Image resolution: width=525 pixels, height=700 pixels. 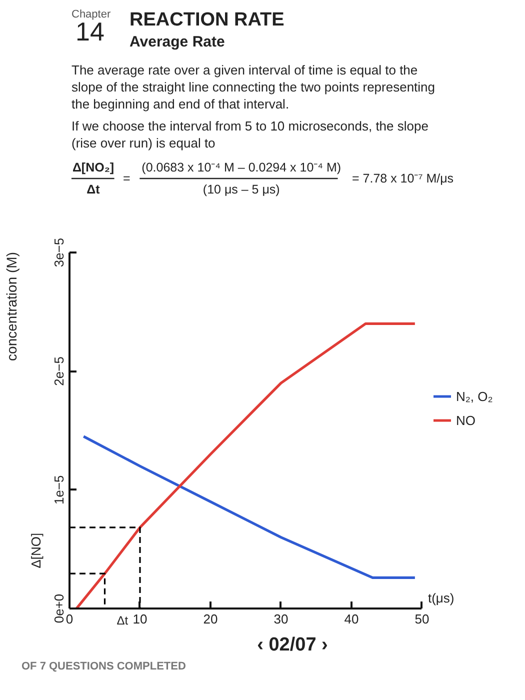 What do you see at coordinates (249, 507) in the screenshot?
I see `line-series` at bounding box center [249, 507].